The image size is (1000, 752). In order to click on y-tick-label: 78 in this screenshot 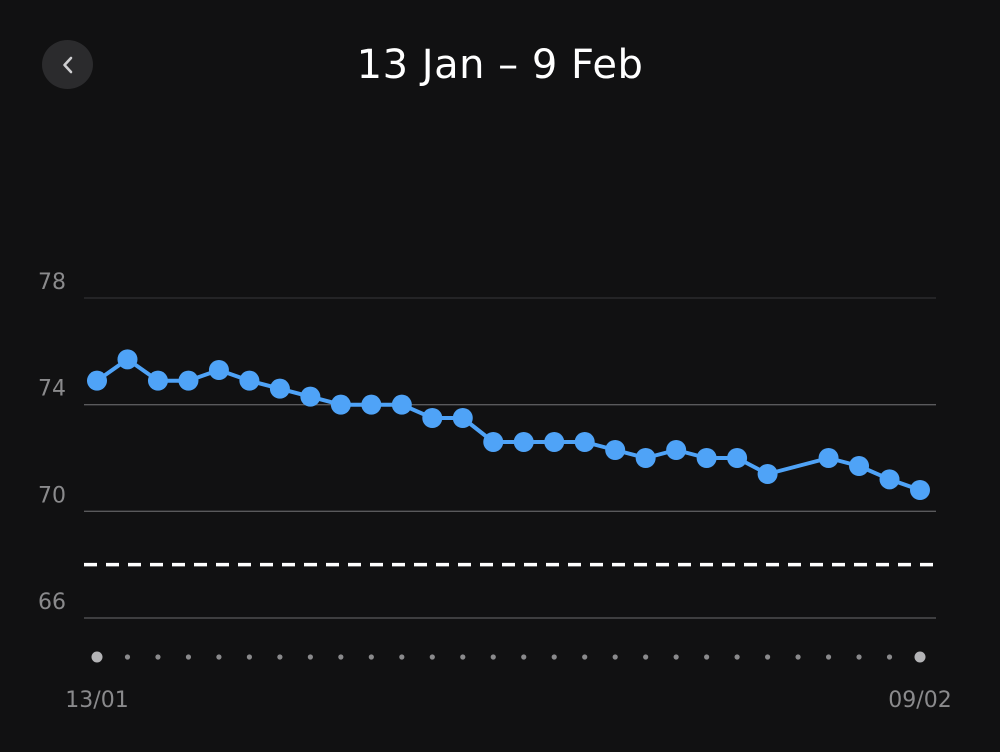, I will do `click(52, 282)`.